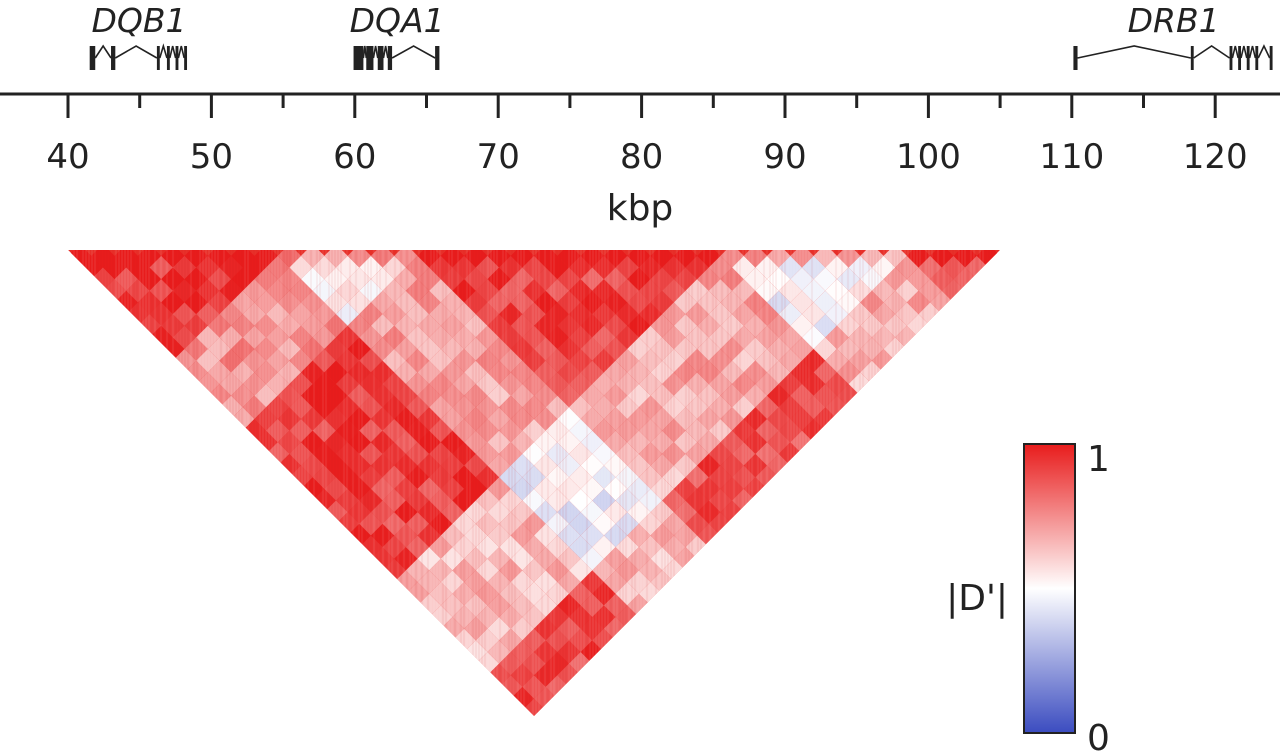 This screenshot has width=1280, height=754. Describe the element at coordinates (354, 157) in the screenshot. I see `x-tick-label: 60` at that location.